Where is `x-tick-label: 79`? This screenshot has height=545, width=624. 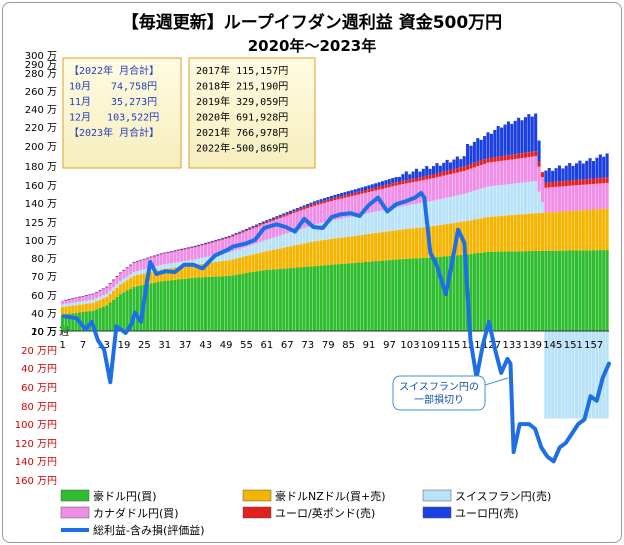 x-tick-label: 79 is located at coordinates (328, 345).